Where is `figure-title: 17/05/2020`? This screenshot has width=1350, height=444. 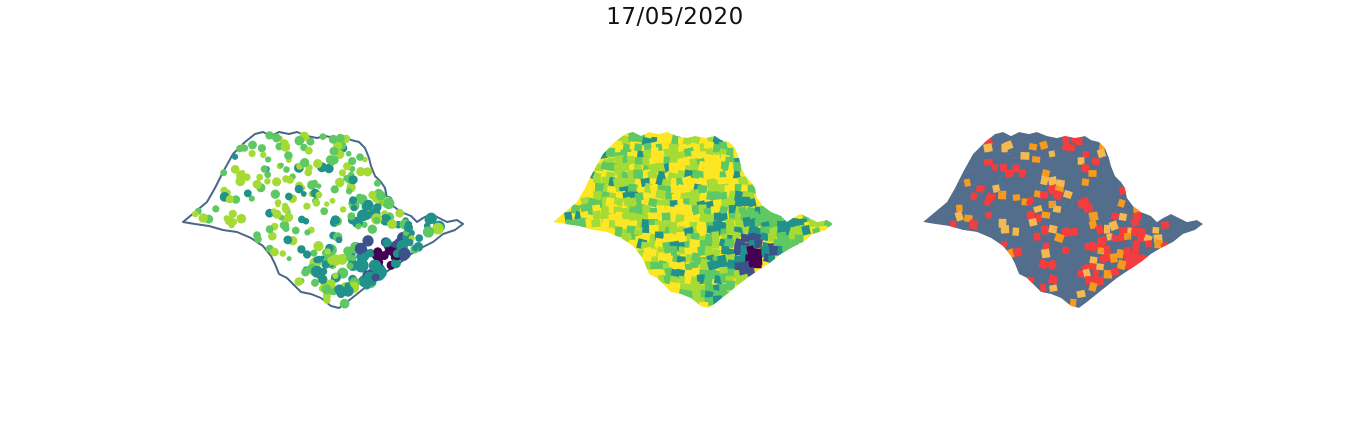
figure-title: 17/05/2020 is located at coordinates (675, 17).